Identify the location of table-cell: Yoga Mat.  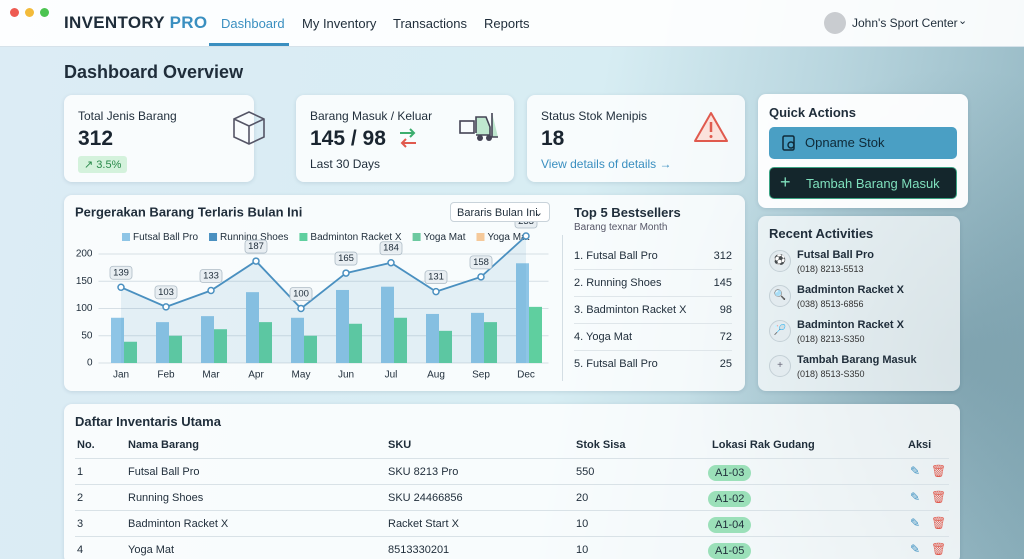
(151, 550).